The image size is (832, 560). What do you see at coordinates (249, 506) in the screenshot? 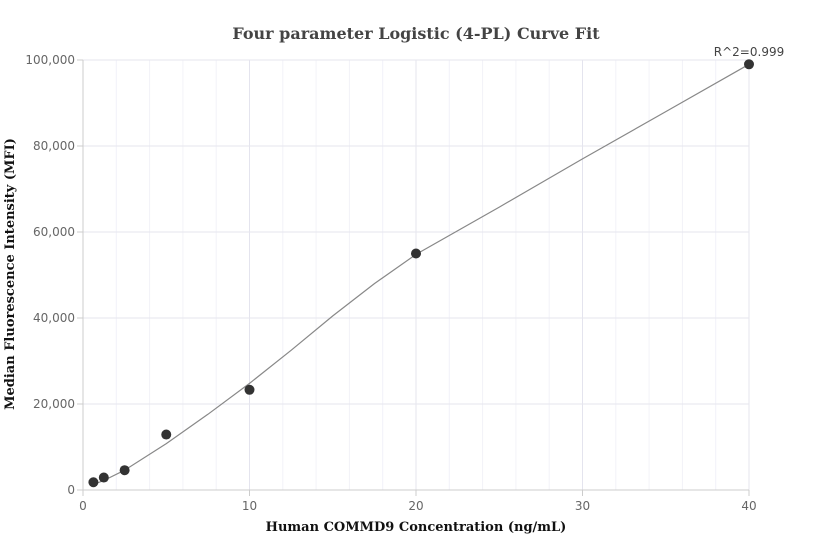
I see `x-tick-label: 10` at bounding box center [249, 506].